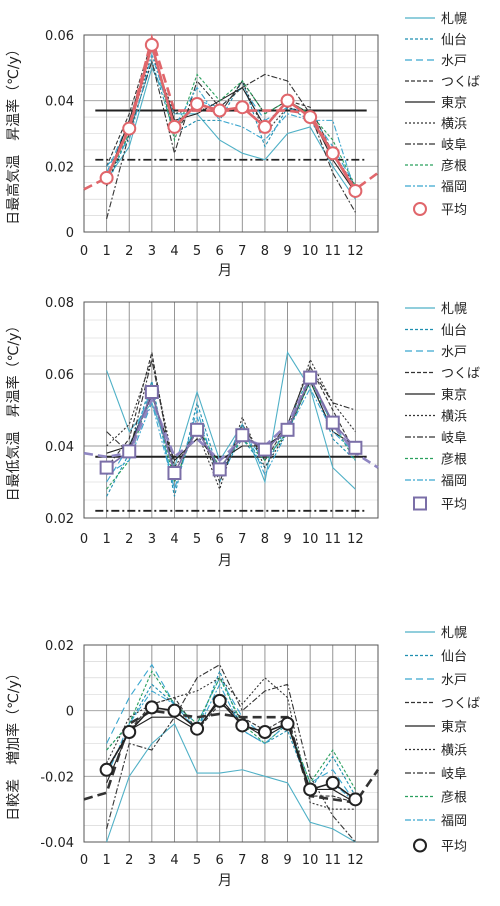 Image resolution: width=500 pixels, height=906 pixels. Describe the element at coordinates (454, 847) in the screenshot. I see `legend-label: 平均` at that location.